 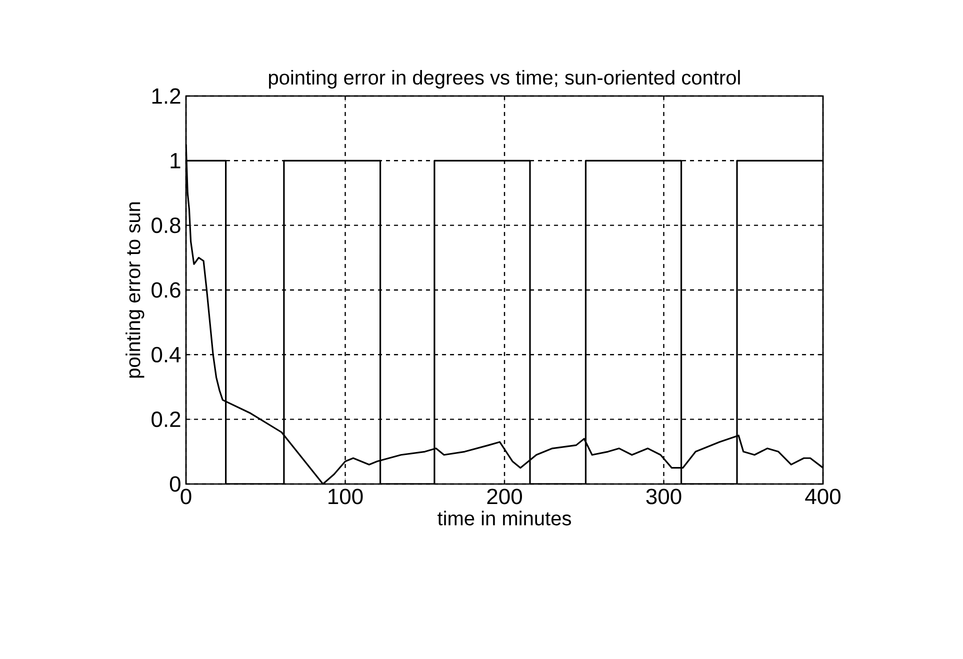 What do you see at coordinates (186, 496) in the screenshot?
I see `x-tick-label: 0` at bounding box center [186, 496].